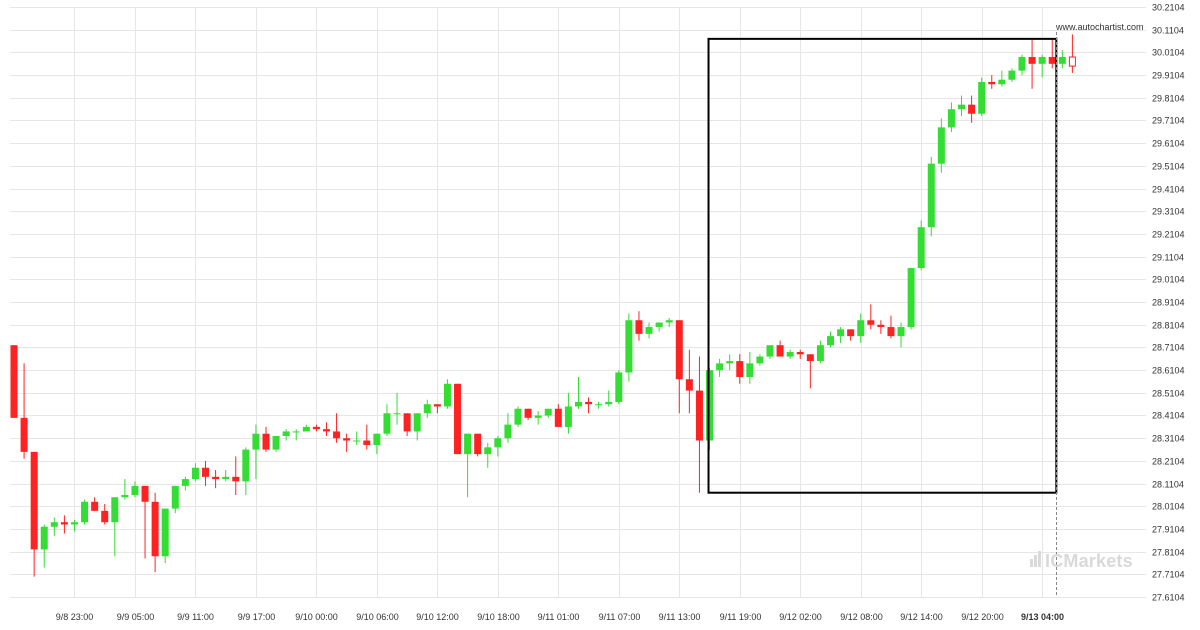  What do you see at coordinates (1168, 575) in the screenshot?
I see `y-tick-label: 27.7104` at bounding box center [1168, 575].